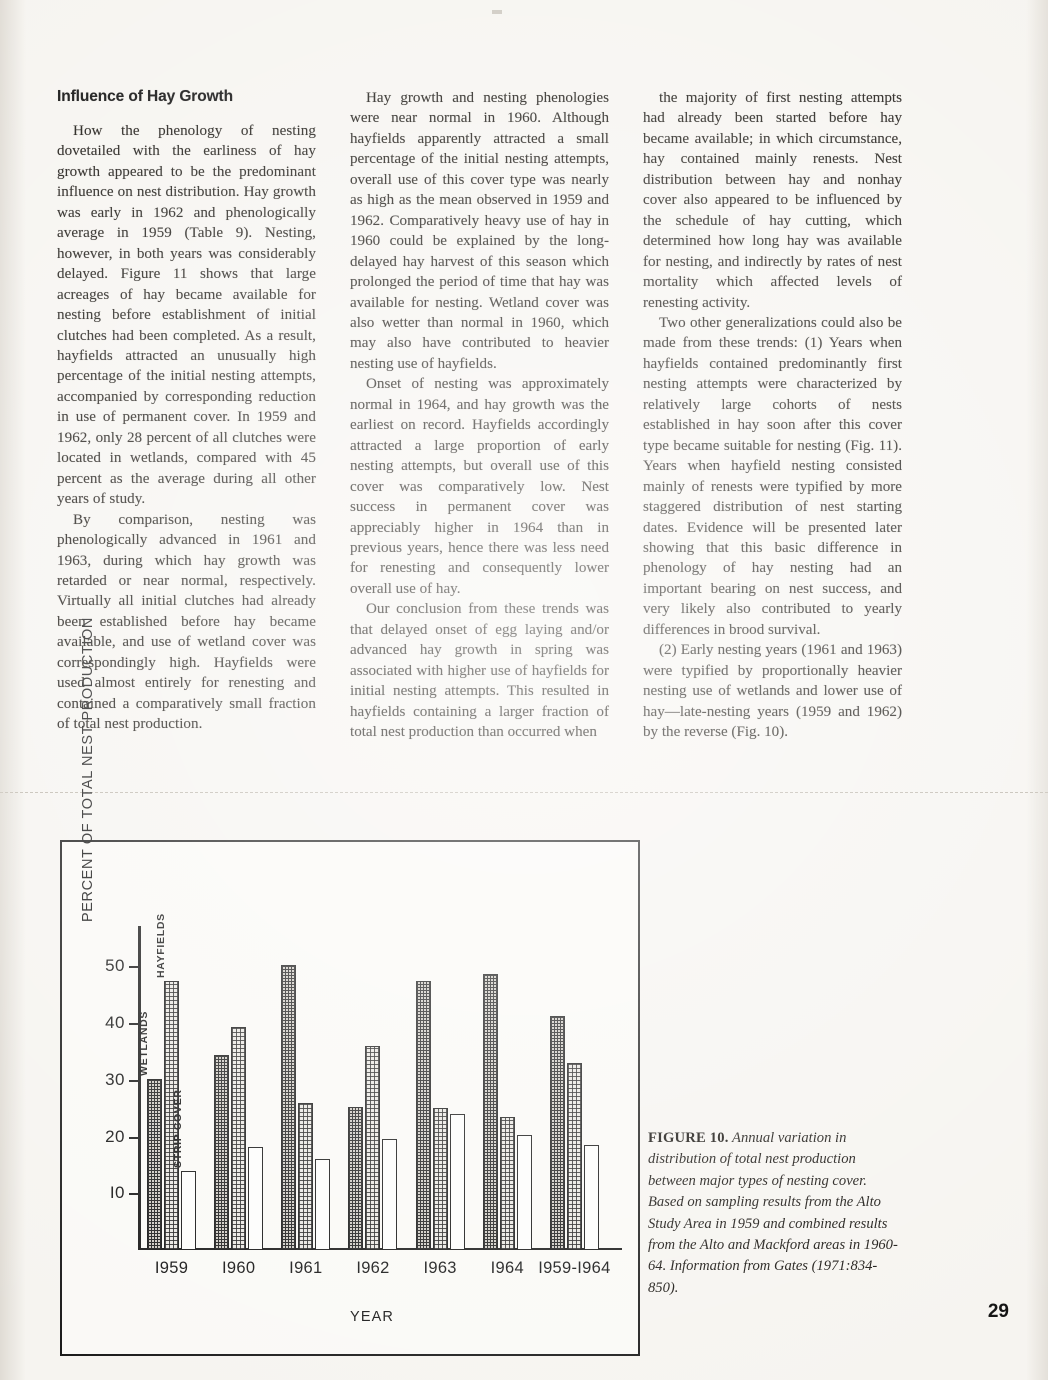 This screenshot has height=1380, width=1048. Describe the element at coordinates (591, 1197) in the screenshot. I see `bar-strip-cover-1959-1964` at that location.